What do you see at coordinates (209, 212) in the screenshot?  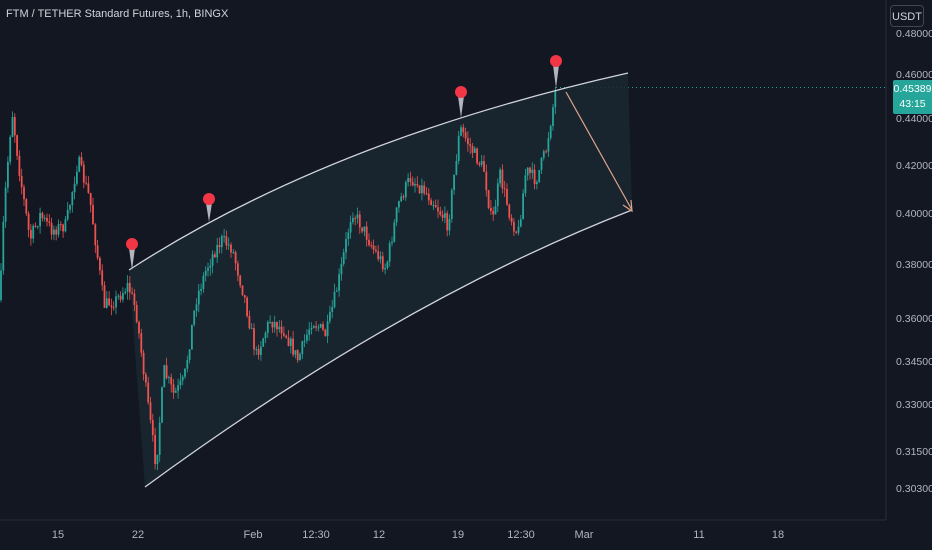 I see `pivot-pin` at bounding box center [209, 212].